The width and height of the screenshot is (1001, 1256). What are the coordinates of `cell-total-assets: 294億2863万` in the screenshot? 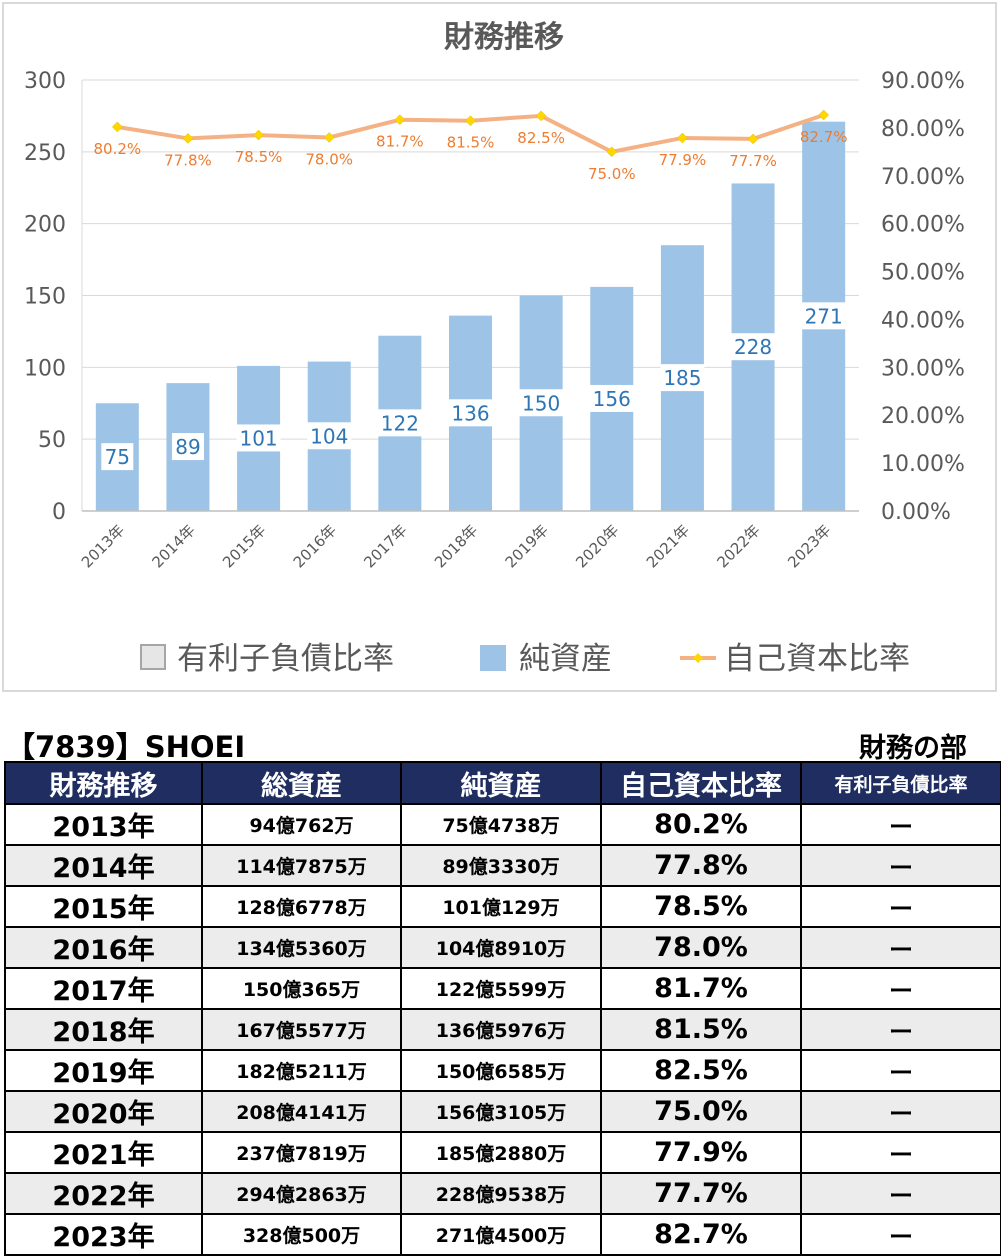 It's located at (301, 1193).